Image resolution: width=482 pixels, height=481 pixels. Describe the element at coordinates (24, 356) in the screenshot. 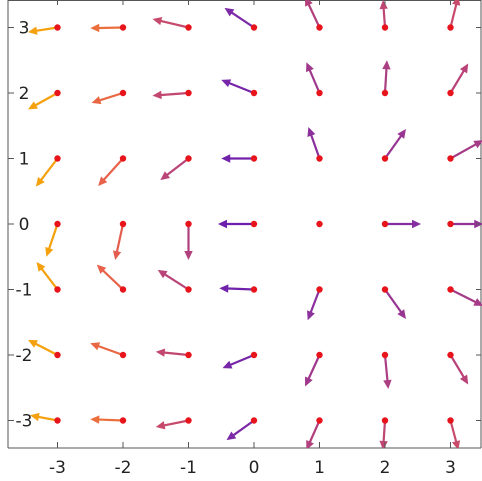

I see `y-tick-label: -2` at that location.